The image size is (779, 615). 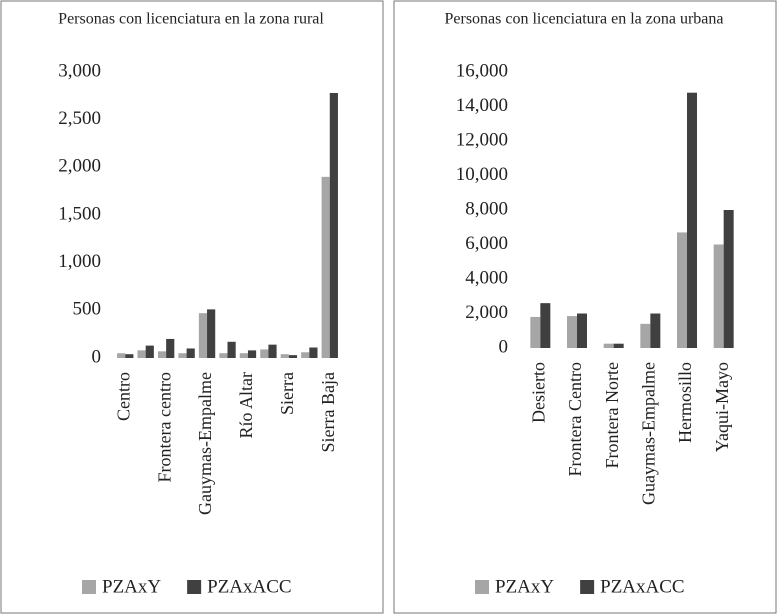 I want to click on y-tick-label: 8,000, so click(x=486, y=208).